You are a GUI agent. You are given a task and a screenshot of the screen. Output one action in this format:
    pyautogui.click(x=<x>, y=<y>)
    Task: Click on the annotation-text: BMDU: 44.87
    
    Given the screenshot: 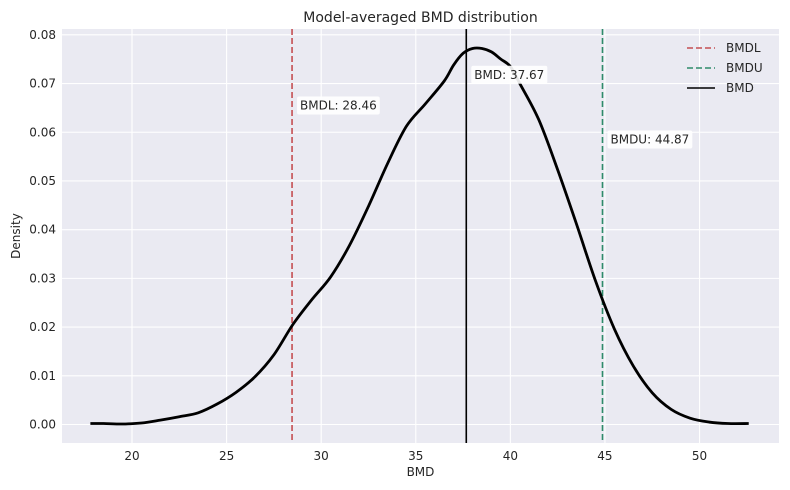 What is the action you would take?
    pyautogui.click(x=649, y=140)
    